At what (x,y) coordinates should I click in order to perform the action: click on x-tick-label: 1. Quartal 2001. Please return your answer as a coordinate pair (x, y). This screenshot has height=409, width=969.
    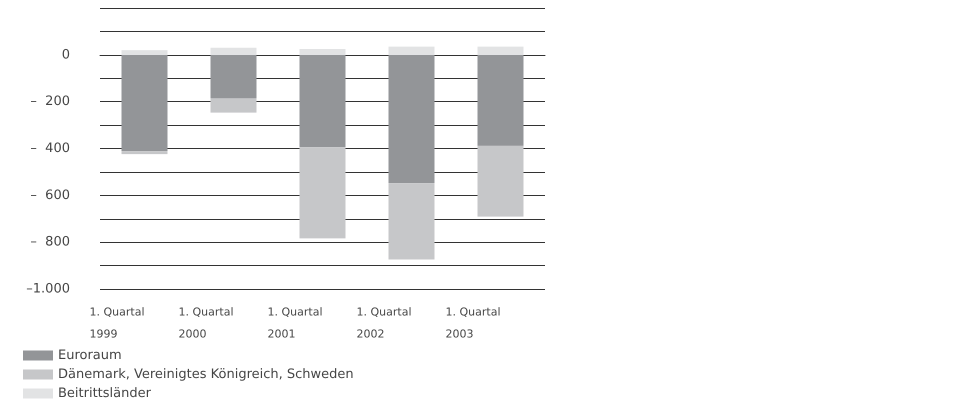
    Looking at the image, I should click on (295, 323).